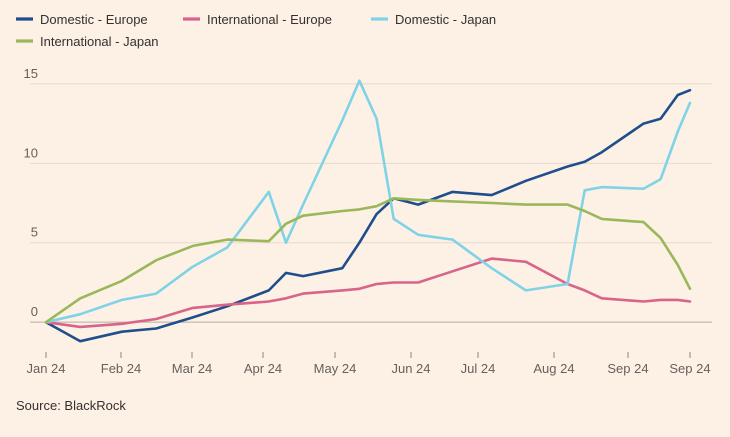  I want to click on x-tick-label: Mar 24, so click(192, 368).